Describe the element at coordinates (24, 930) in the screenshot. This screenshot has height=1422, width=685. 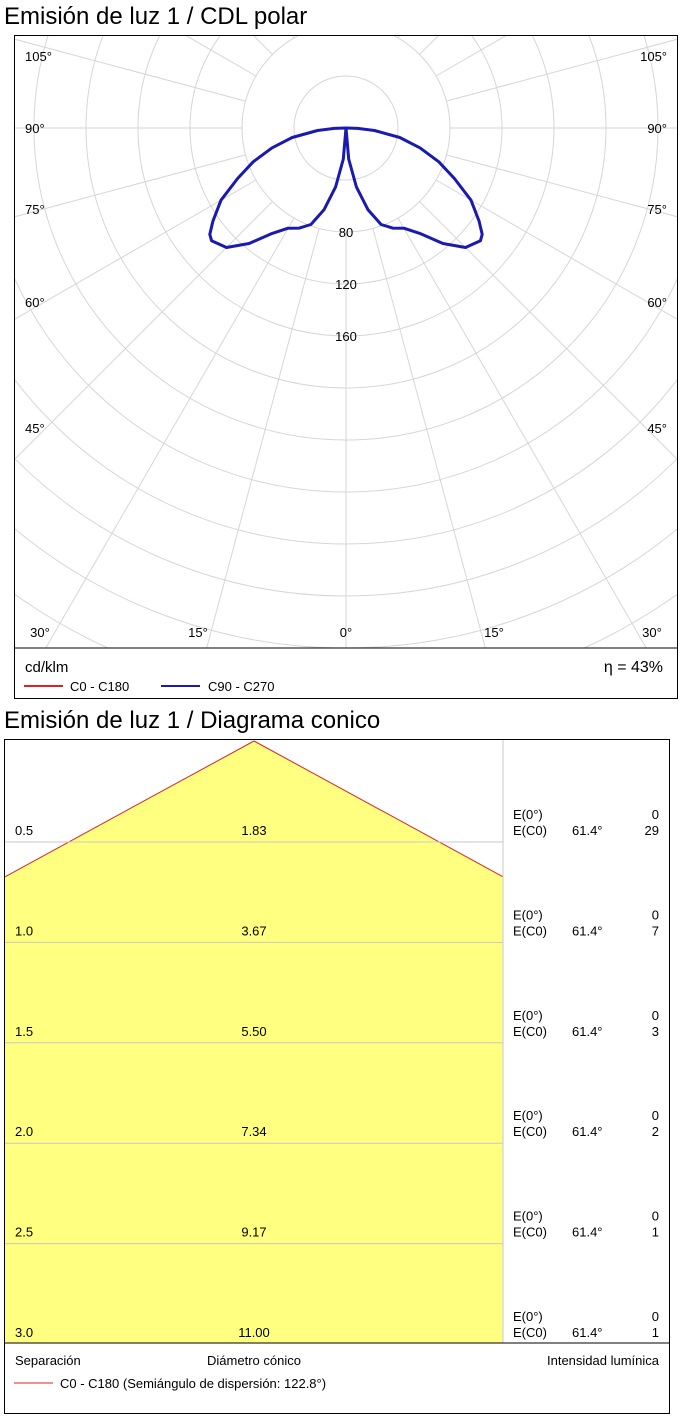
I see `separation-value: 1.0` at that location.